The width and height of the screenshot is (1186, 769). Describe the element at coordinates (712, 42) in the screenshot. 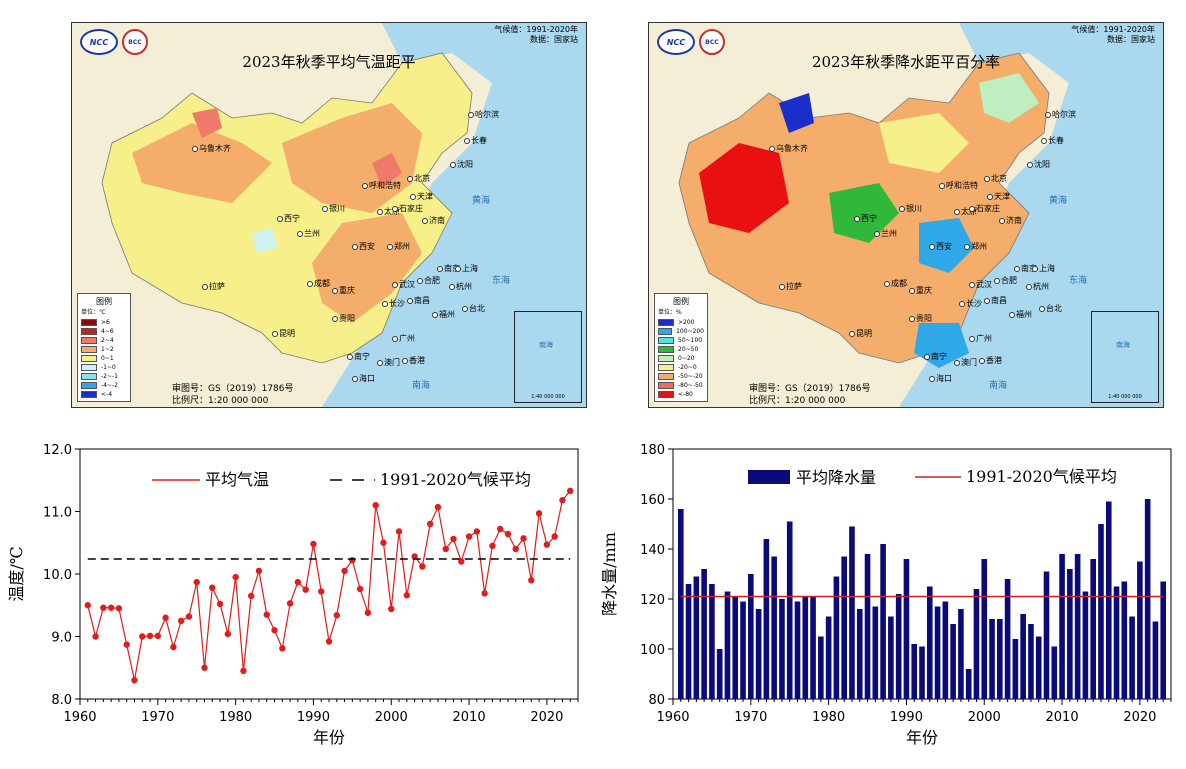

I see `bcc-logo: BCC` at that location.